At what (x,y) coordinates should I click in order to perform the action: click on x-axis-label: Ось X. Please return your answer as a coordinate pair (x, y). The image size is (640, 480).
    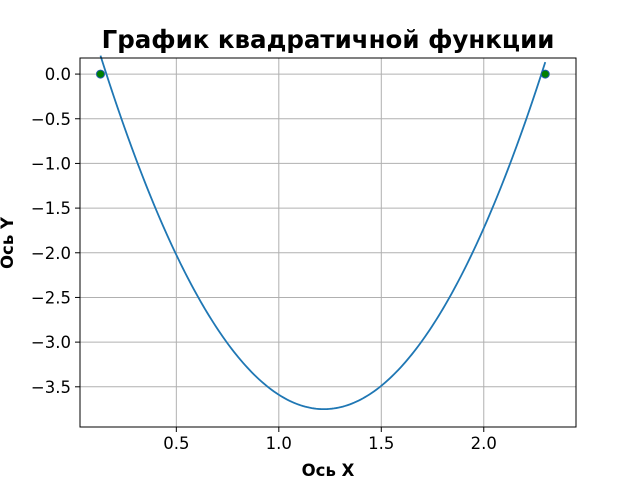
    Looking at the image, I should click on (328, 470).